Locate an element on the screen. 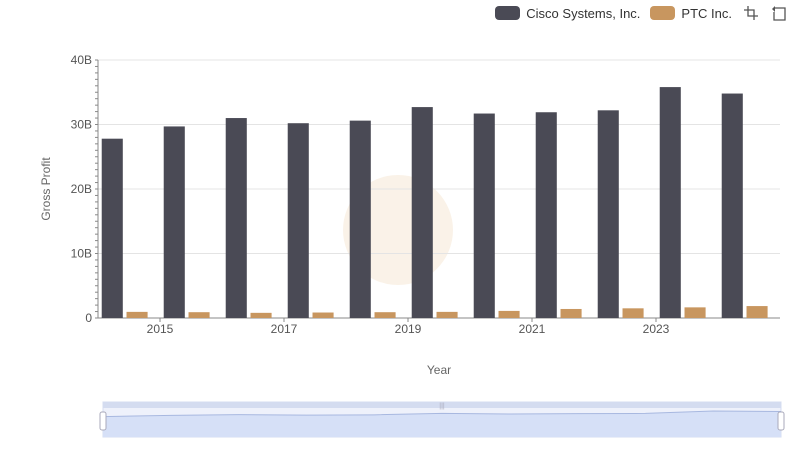 This screenshot has width=800, height=461. legend-label-cisco: Cisco Systems, Inc. is located at coordinates (583, 13).